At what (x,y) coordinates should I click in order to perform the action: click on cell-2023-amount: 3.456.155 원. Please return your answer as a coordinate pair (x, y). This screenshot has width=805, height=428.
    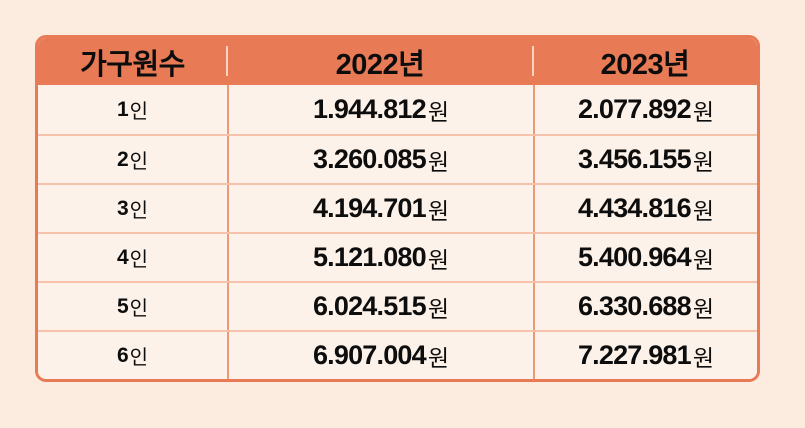
    Looking at the image, I should click on (645, 159).